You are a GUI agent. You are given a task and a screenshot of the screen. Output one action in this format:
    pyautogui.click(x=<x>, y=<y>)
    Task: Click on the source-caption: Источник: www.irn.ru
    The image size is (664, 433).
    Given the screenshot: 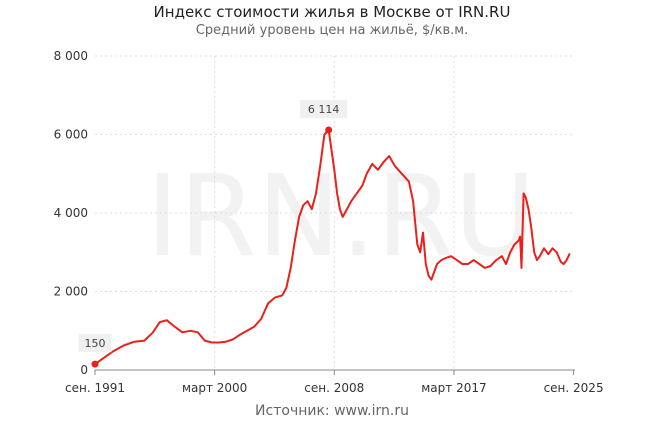 What is the action you would take?
    pyautogui.click(x=332, y=411)
    